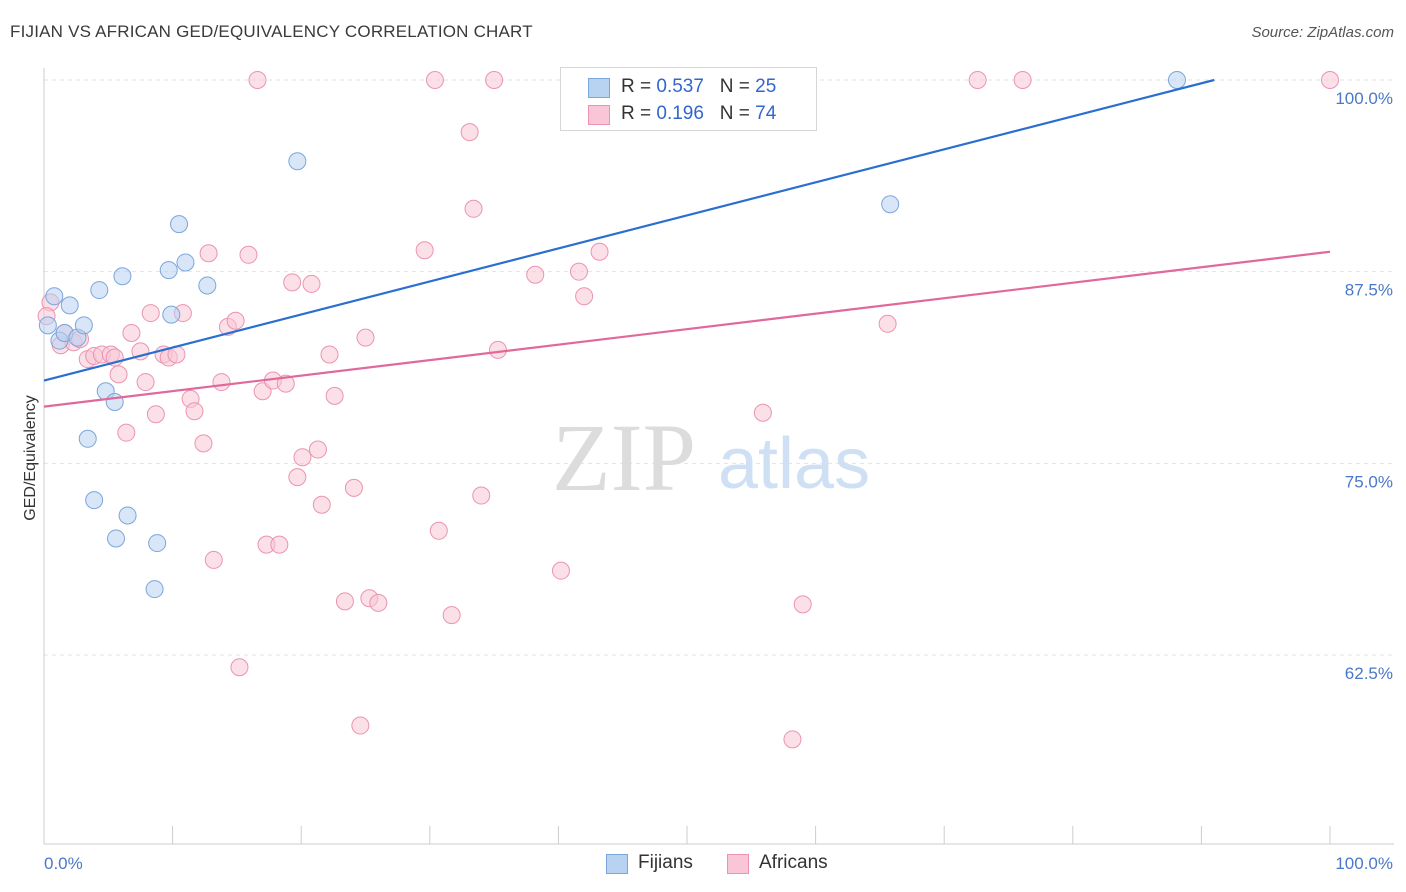 The width and height of the screenshot is (1406, 892). I want to click on y-tick-label: 100.0%, so click(1364, 98).